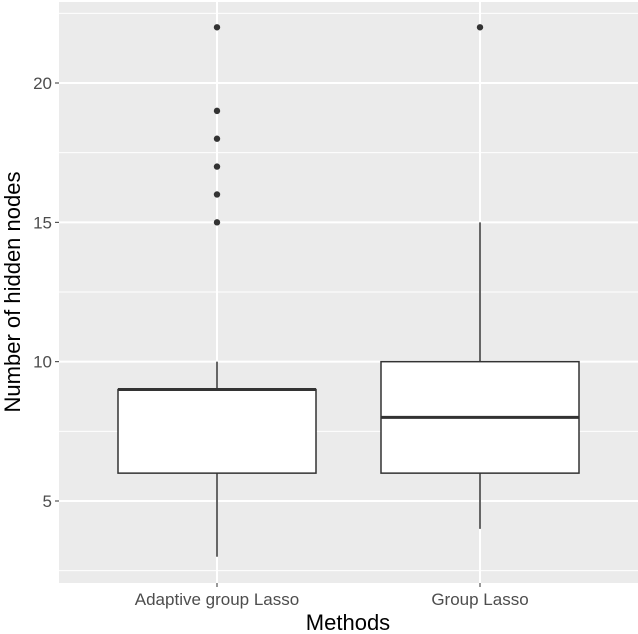 This screenshot has width=638, height=634. What do you see at coordinates (348, 622) in the screenshot?
I see `x-axis-title: Methods` at bounding box center [348, 622].